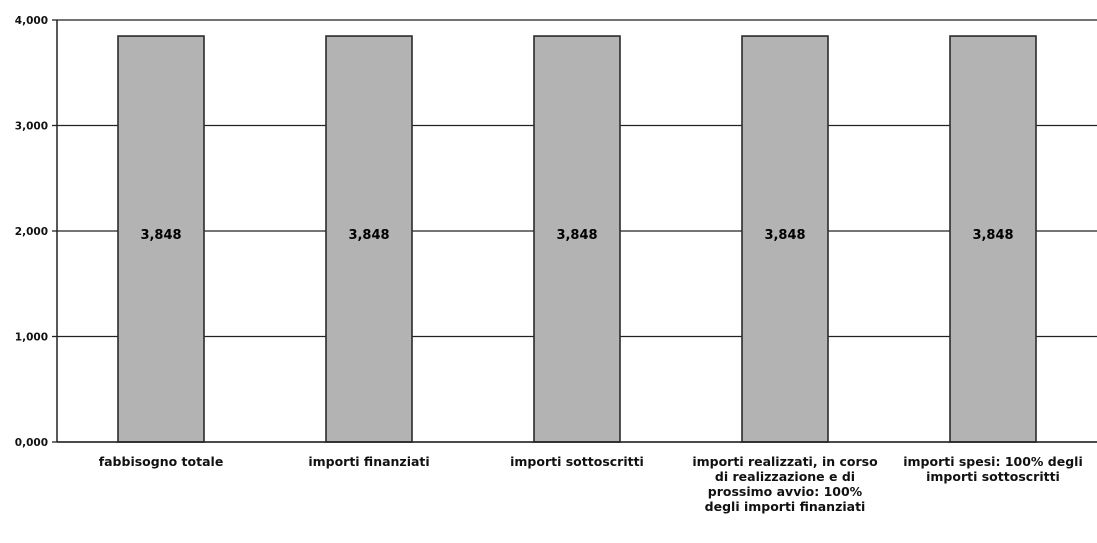  Describe the element at coordinates (577, 461) in the screenshot. I see `x-category-label: importi sottoscritti` at that location.